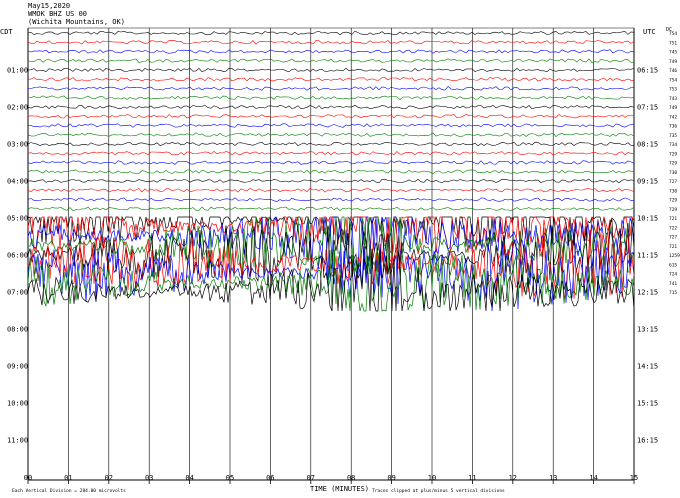  I want to click on right-axis-label: UTC, so click(649, 32).